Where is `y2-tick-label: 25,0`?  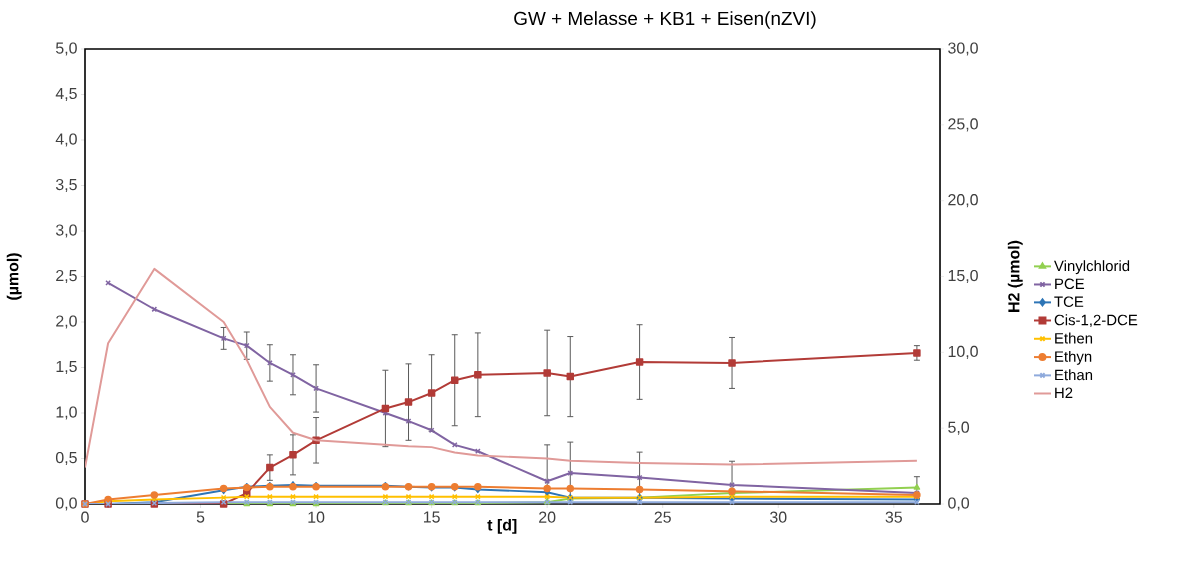 y2-tick-label: 25,0 is located at coordinates (963, 125).